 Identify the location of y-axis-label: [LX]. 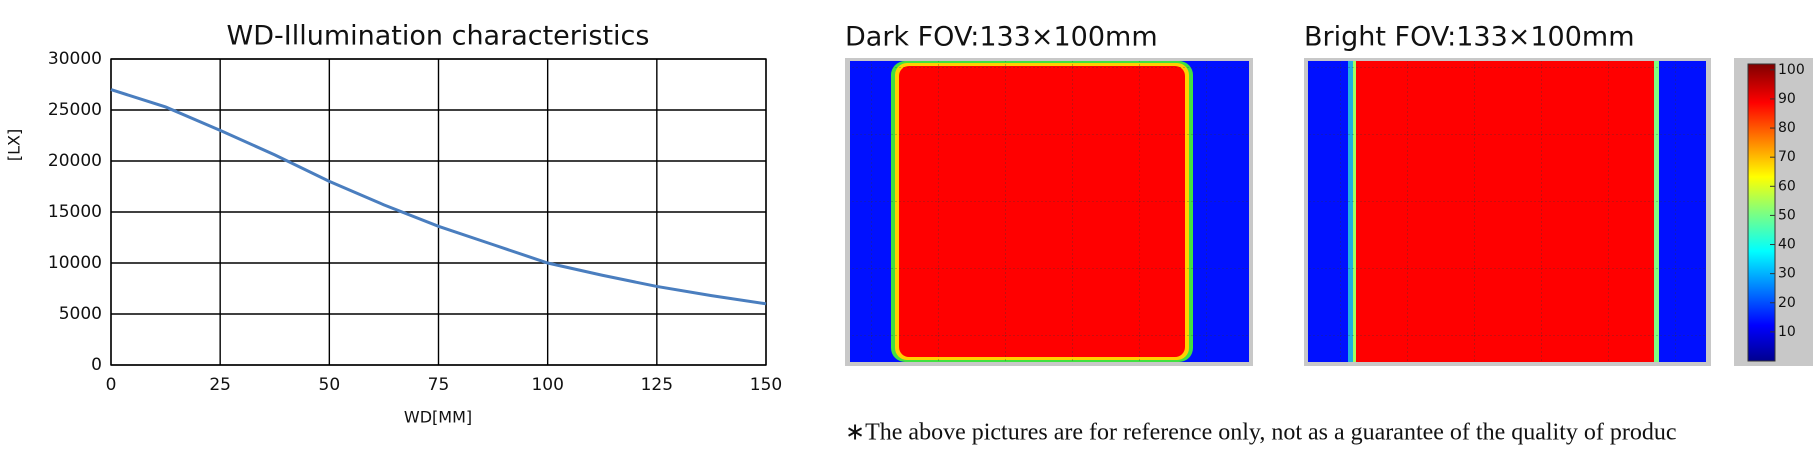
(14, 145).